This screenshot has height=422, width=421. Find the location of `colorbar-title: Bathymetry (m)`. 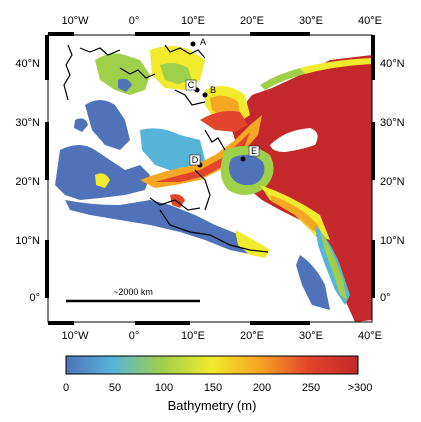

colorbar-title: Bathymetry (m) is located at coordinates (212, 405).